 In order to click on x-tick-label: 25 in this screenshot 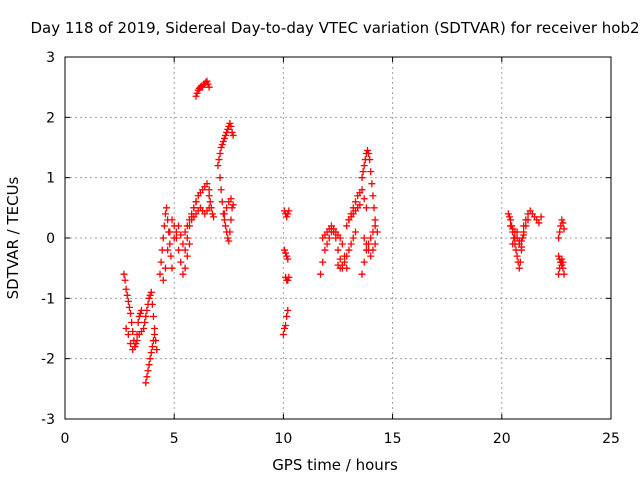, I will do `click(611, 439)`.